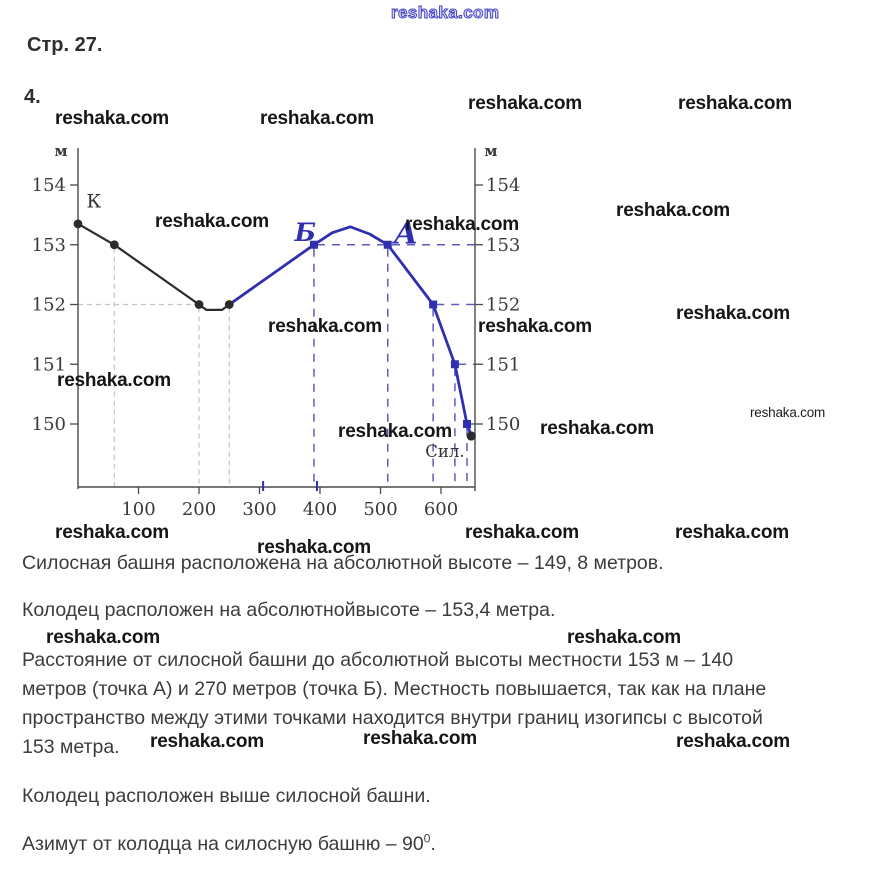  What do you see at coordinates (441, 509) in the screenshot?
I see `svg-text: 600` at bounding box center [441, 509].